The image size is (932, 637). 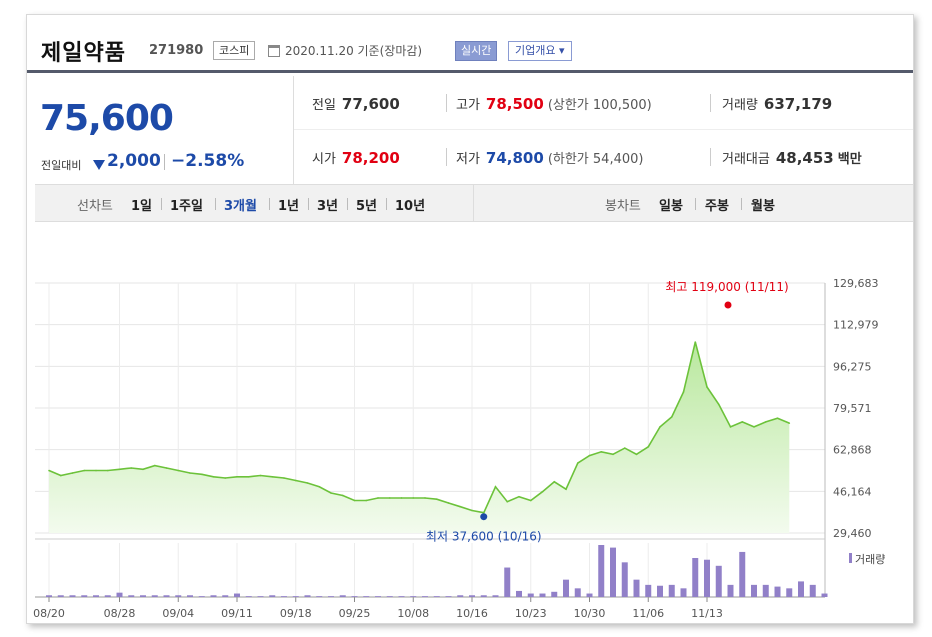 What do you see at coordinates (514, 158) in the screenshot?
I see `low-value: 74,800` at bounding box center [514, 158].